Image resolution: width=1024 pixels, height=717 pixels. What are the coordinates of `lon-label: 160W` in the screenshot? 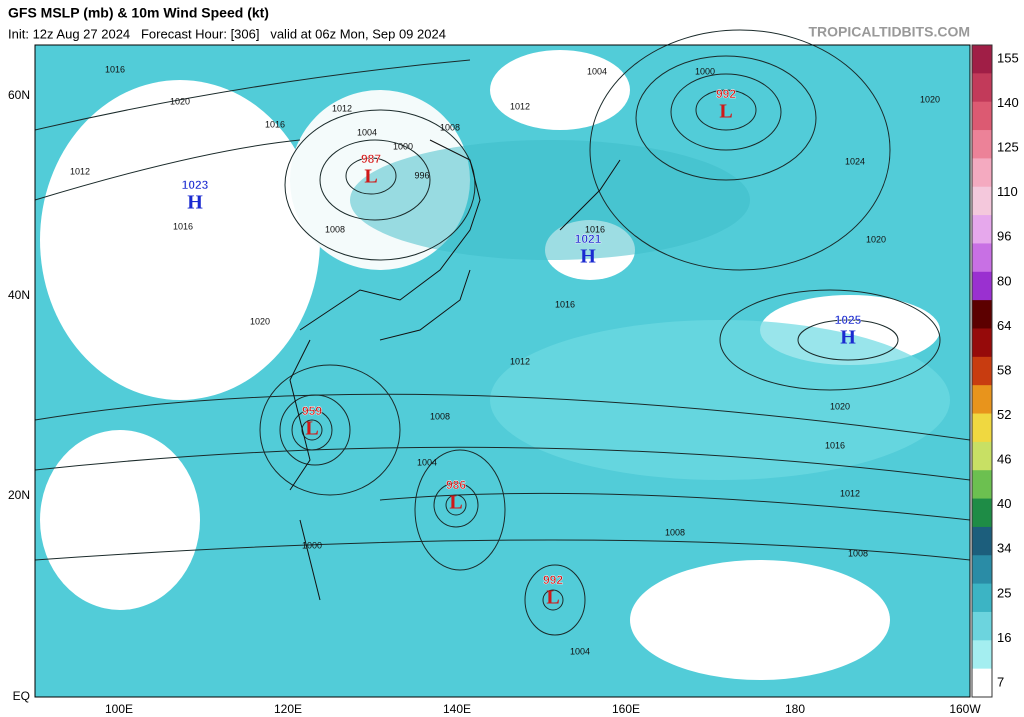 It's located at (965, 709).